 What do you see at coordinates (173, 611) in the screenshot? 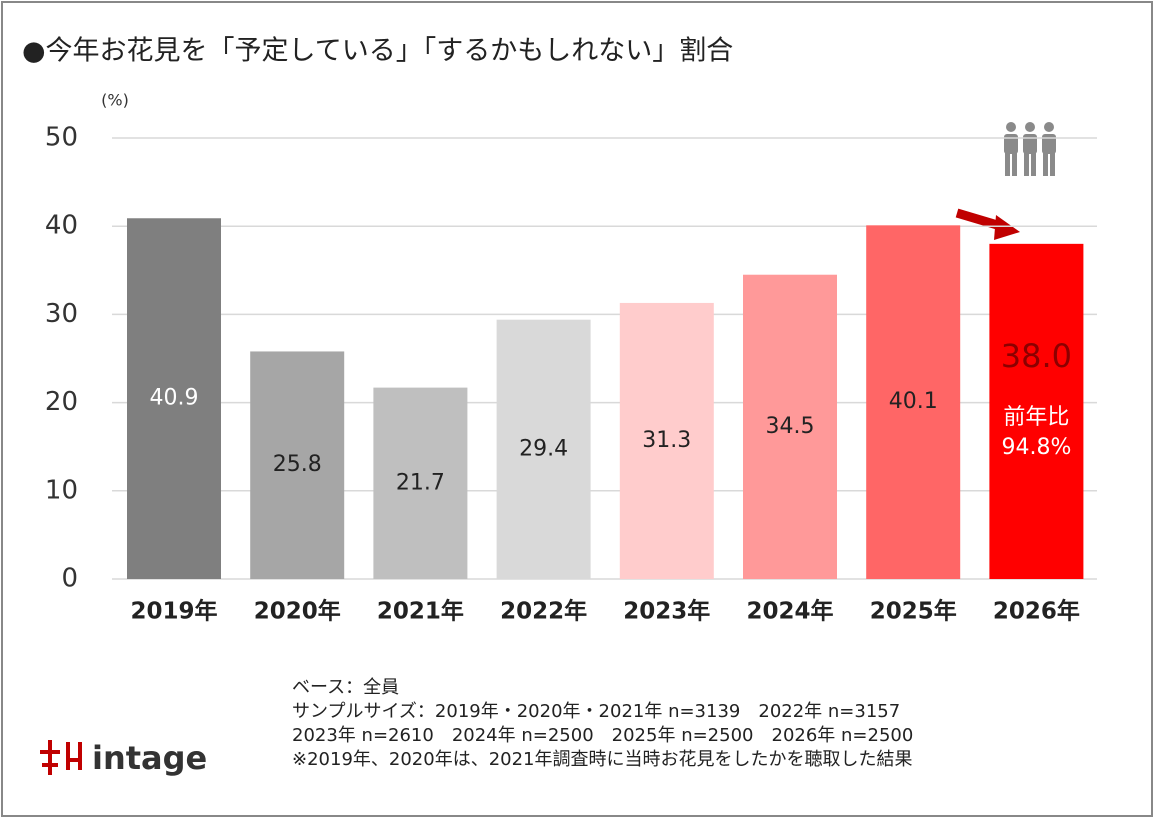
I see `x-tick-label: 2019年` at bounding box center [173, 611].